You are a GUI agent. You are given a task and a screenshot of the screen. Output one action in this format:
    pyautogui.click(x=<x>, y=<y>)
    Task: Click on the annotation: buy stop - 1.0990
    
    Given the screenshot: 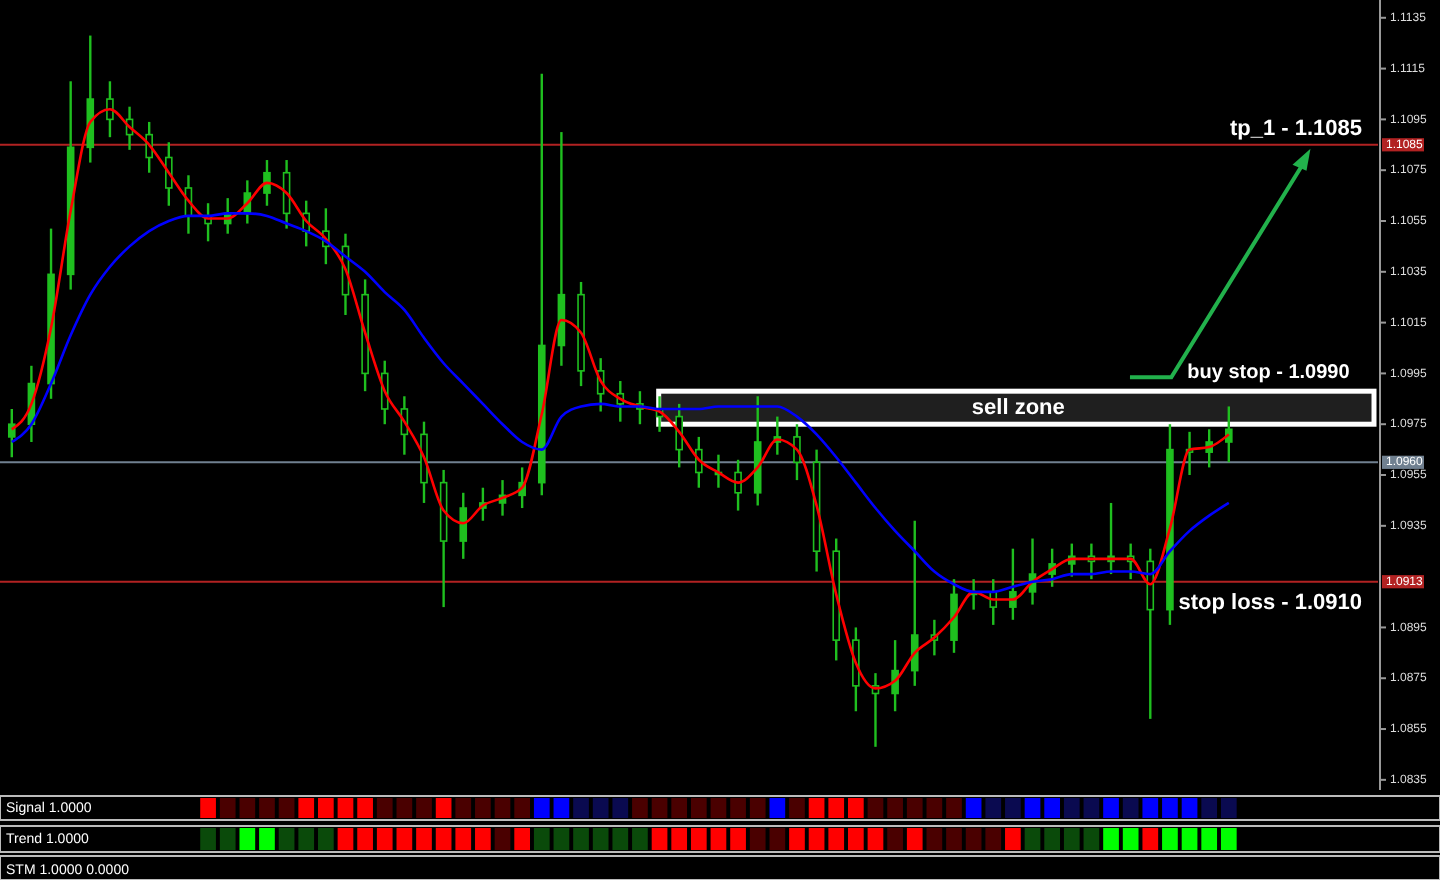 What is the action you would take?
    pyautogui.click(x=1269, y=373)
    